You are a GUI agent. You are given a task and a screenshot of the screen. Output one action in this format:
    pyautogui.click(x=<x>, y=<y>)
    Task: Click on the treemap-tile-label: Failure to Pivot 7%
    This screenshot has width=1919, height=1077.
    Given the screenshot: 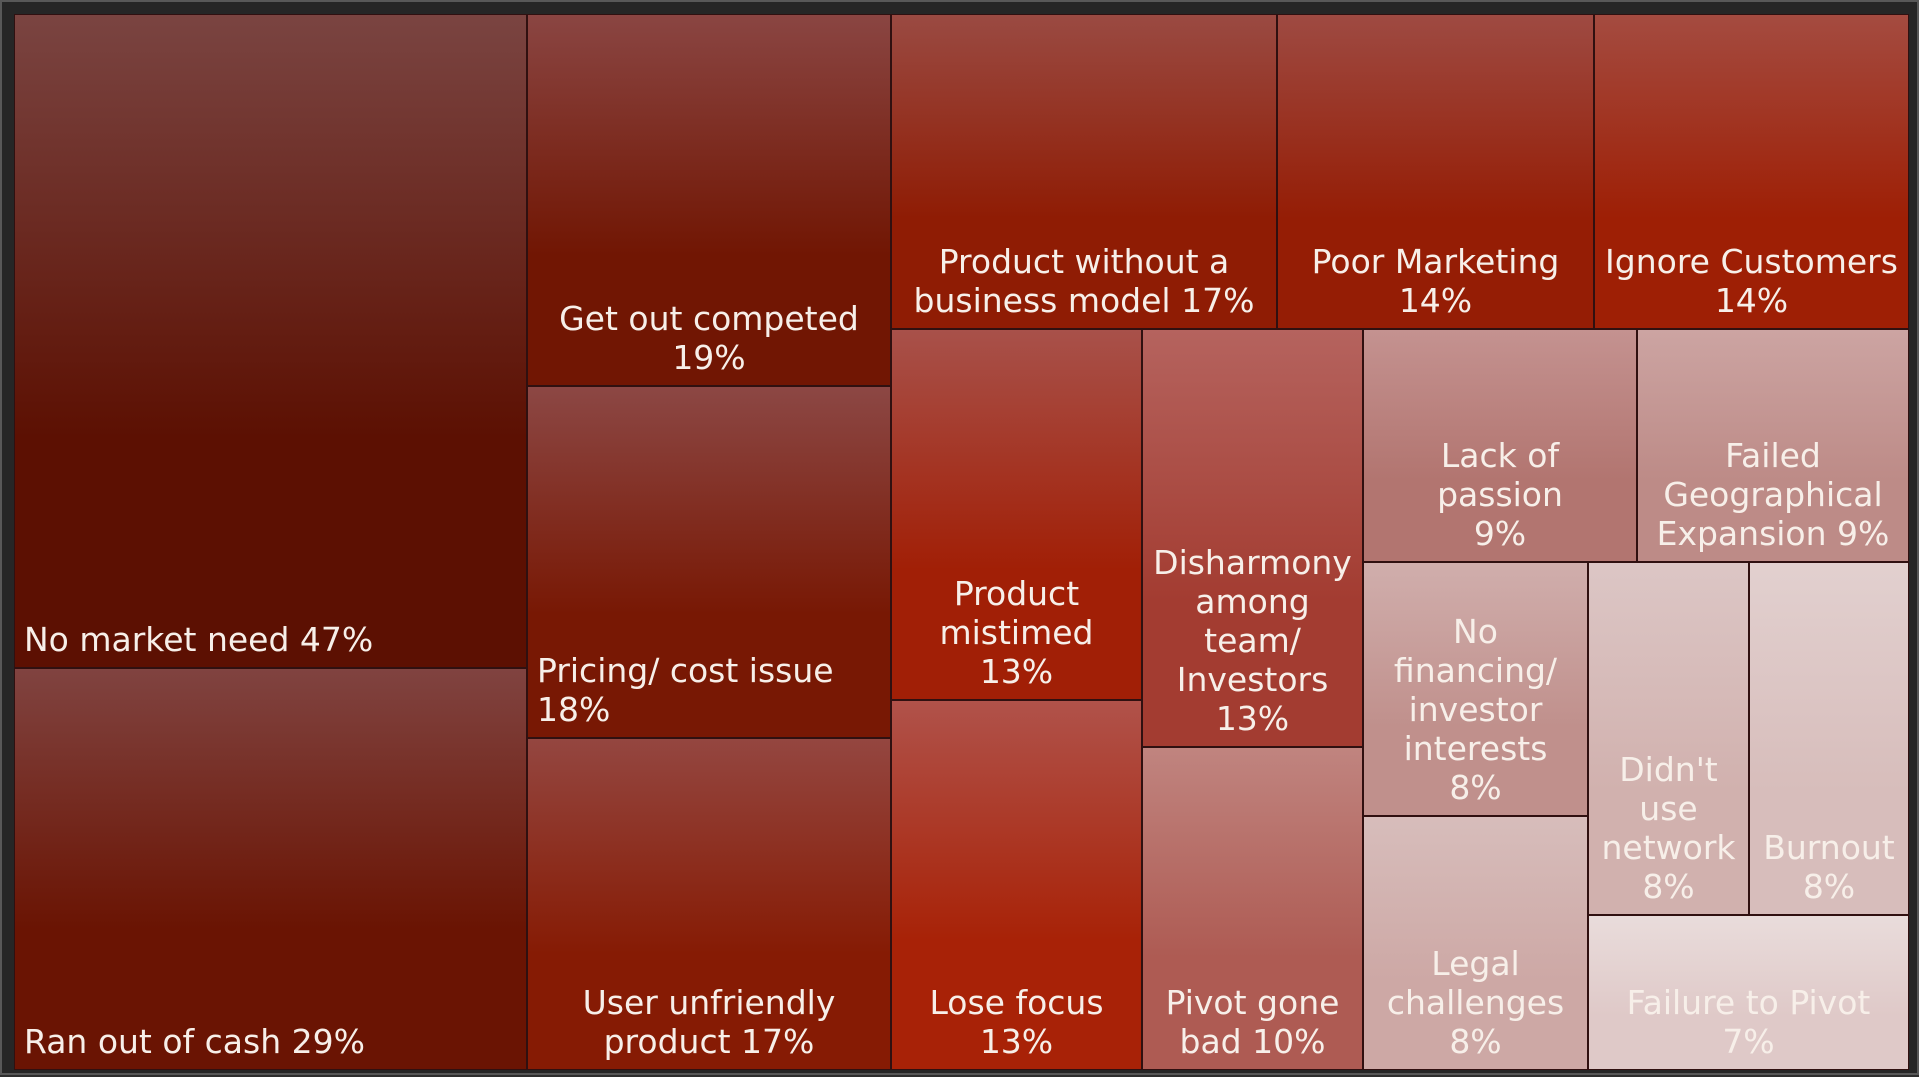 What is the action you would take?
    pyautogui.click(x=1748, y=1022)
    